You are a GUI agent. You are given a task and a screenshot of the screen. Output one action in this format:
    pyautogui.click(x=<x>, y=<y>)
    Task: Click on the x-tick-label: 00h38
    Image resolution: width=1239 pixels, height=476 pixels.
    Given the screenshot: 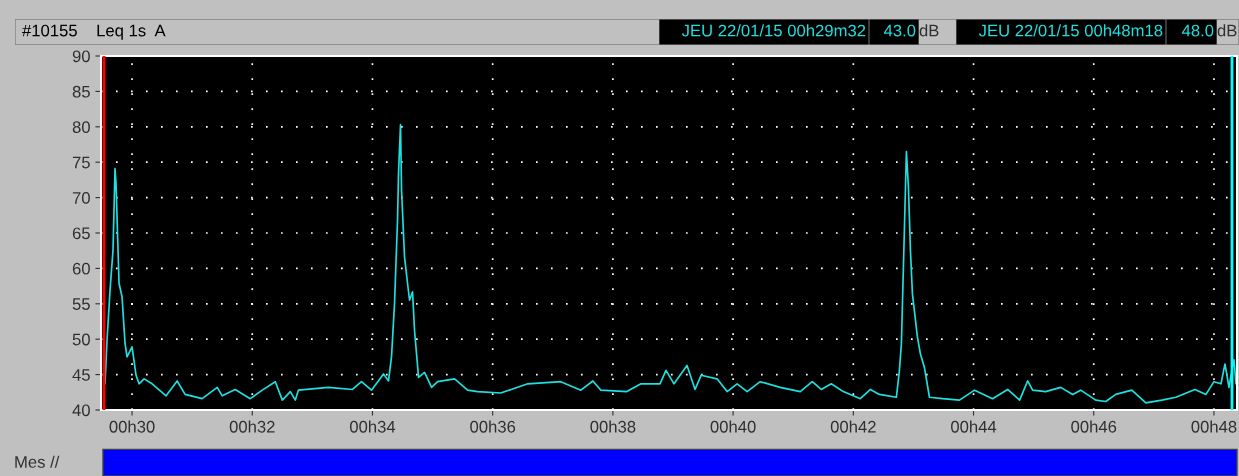 What is the action you would take?
    pyautogui.click(x=613, y=426)
    